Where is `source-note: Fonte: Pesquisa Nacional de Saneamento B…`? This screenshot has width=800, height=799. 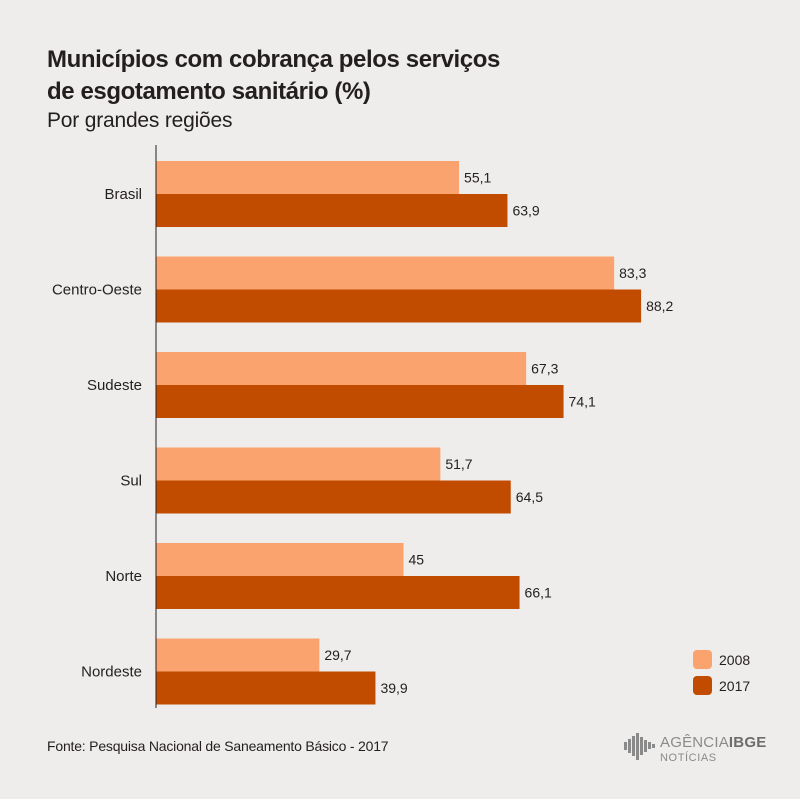 source-note: Fonte: Pesquisa Nacional de Saneamento B… is located at coordinates (218, 746).